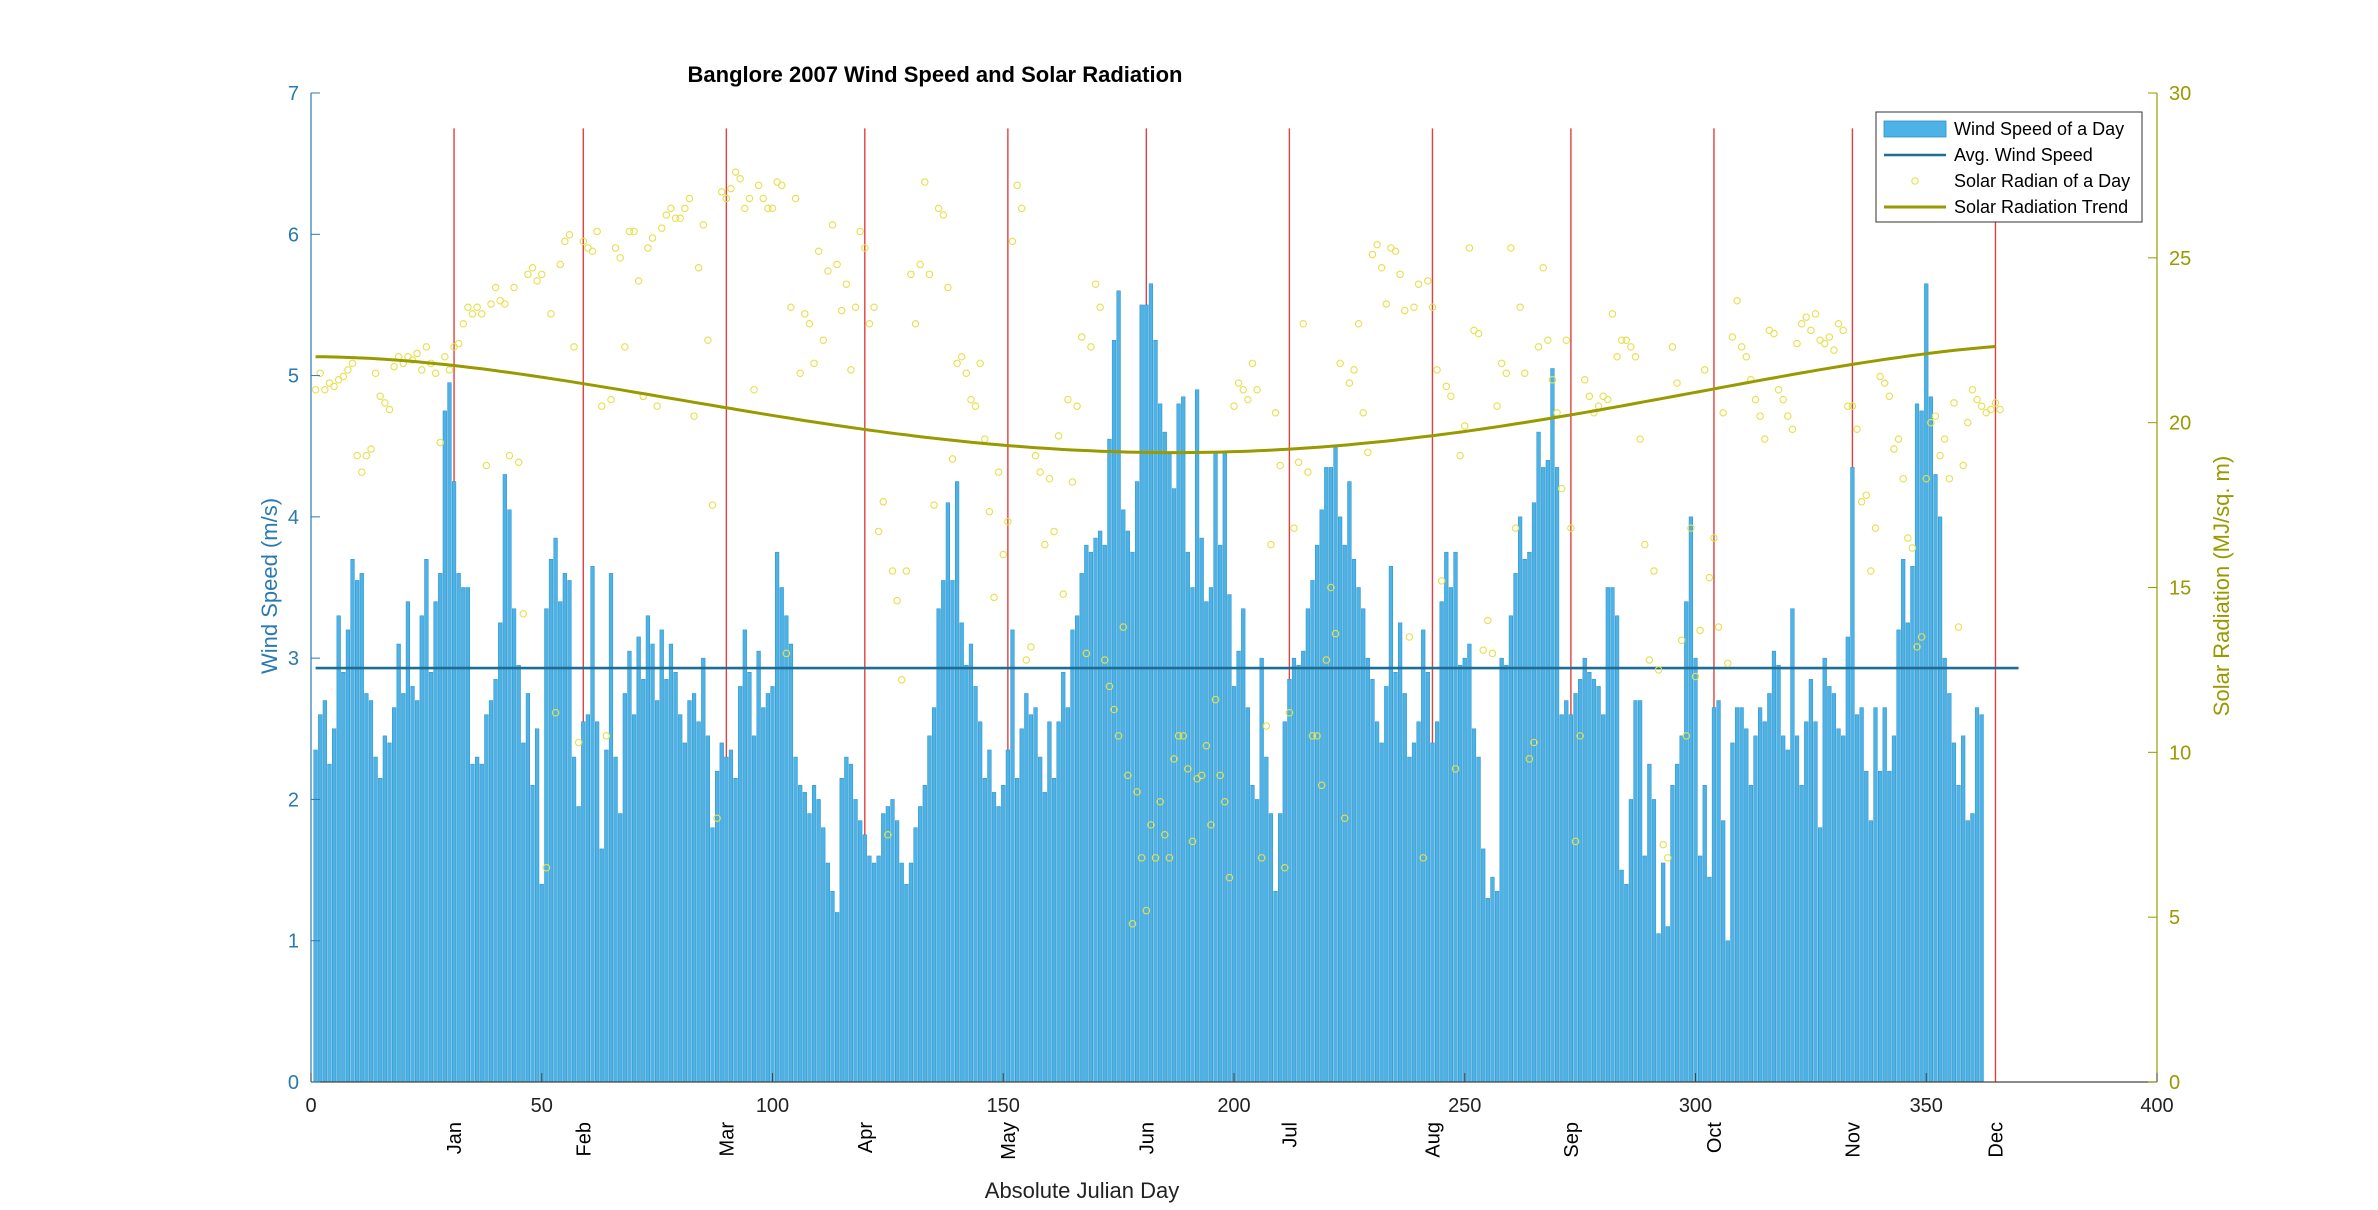 This screenshot has height=1210, width=2378. I want to click on x-tick-label-250: 250, so click(1464, 1106).